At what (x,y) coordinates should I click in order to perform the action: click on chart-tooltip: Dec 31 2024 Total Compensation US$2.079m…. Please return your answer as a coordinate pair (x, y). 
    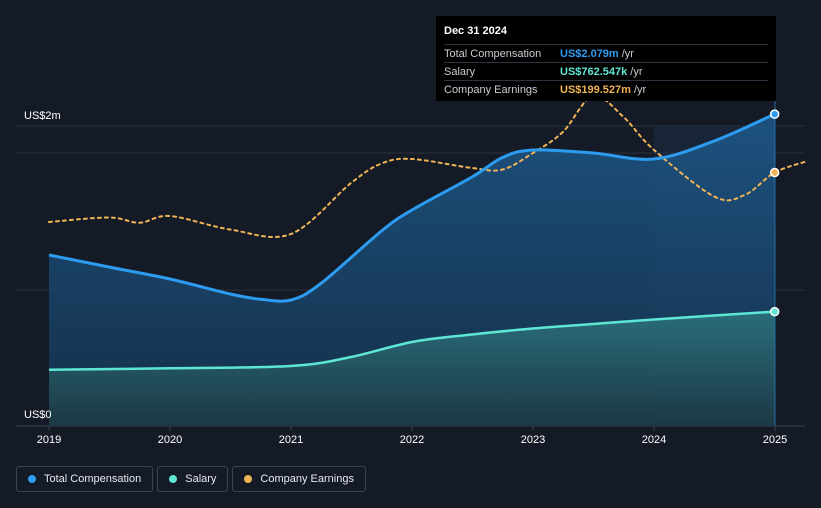
    Looking at the image, I should click on (606, 58).